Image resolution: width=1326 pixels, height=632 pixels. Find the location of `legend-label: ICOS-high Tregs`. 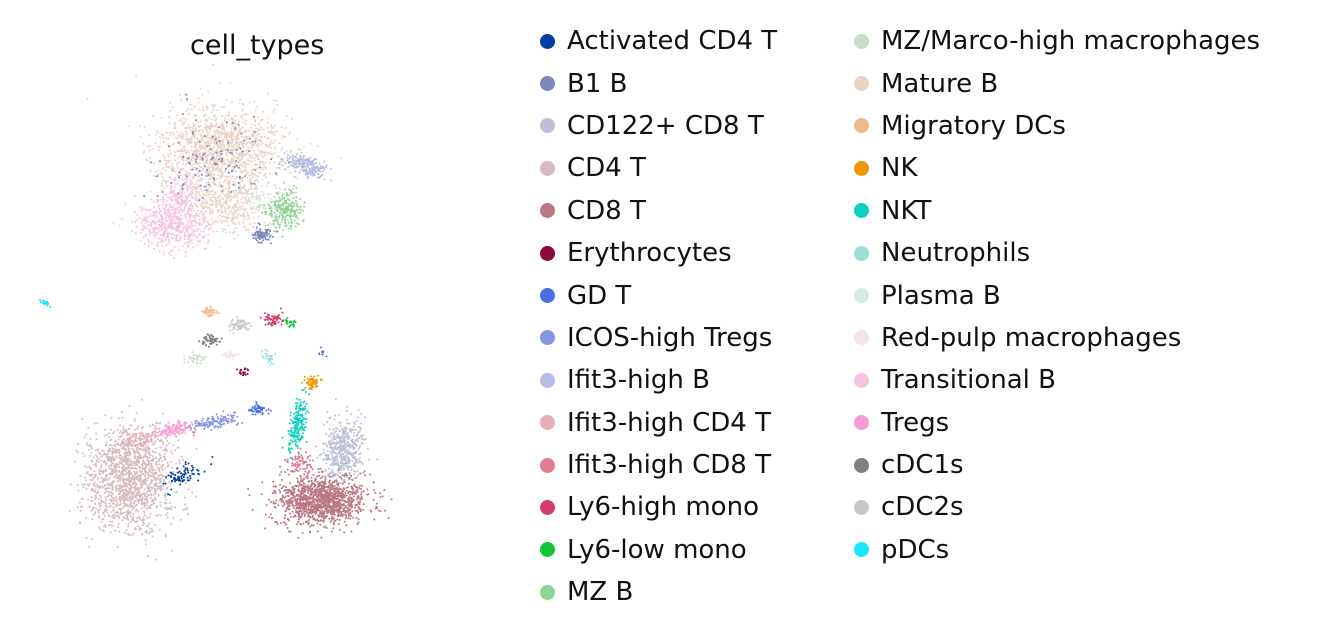

legend-label: ICOS-high Tregs is located at coordinates (670, 337).